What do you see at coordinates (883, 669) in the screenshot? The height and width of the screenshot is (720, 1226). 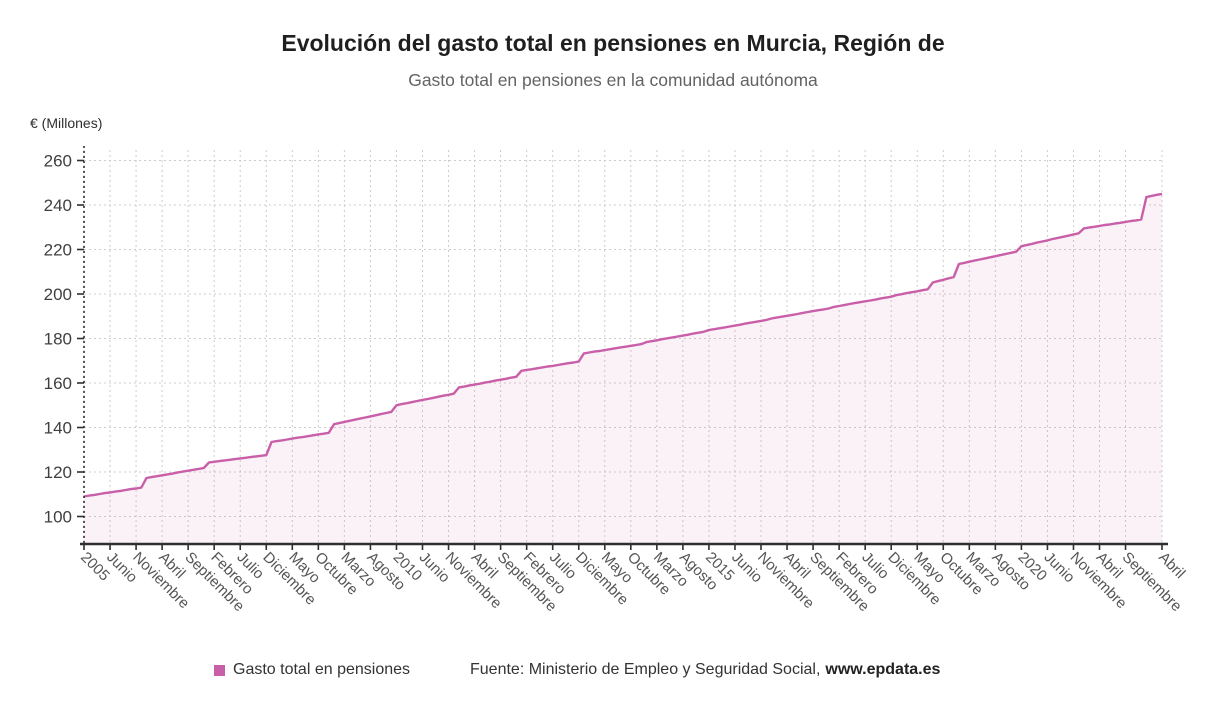 I see `epdata-link: www.epdata.es` at bounding box center [883, 669].